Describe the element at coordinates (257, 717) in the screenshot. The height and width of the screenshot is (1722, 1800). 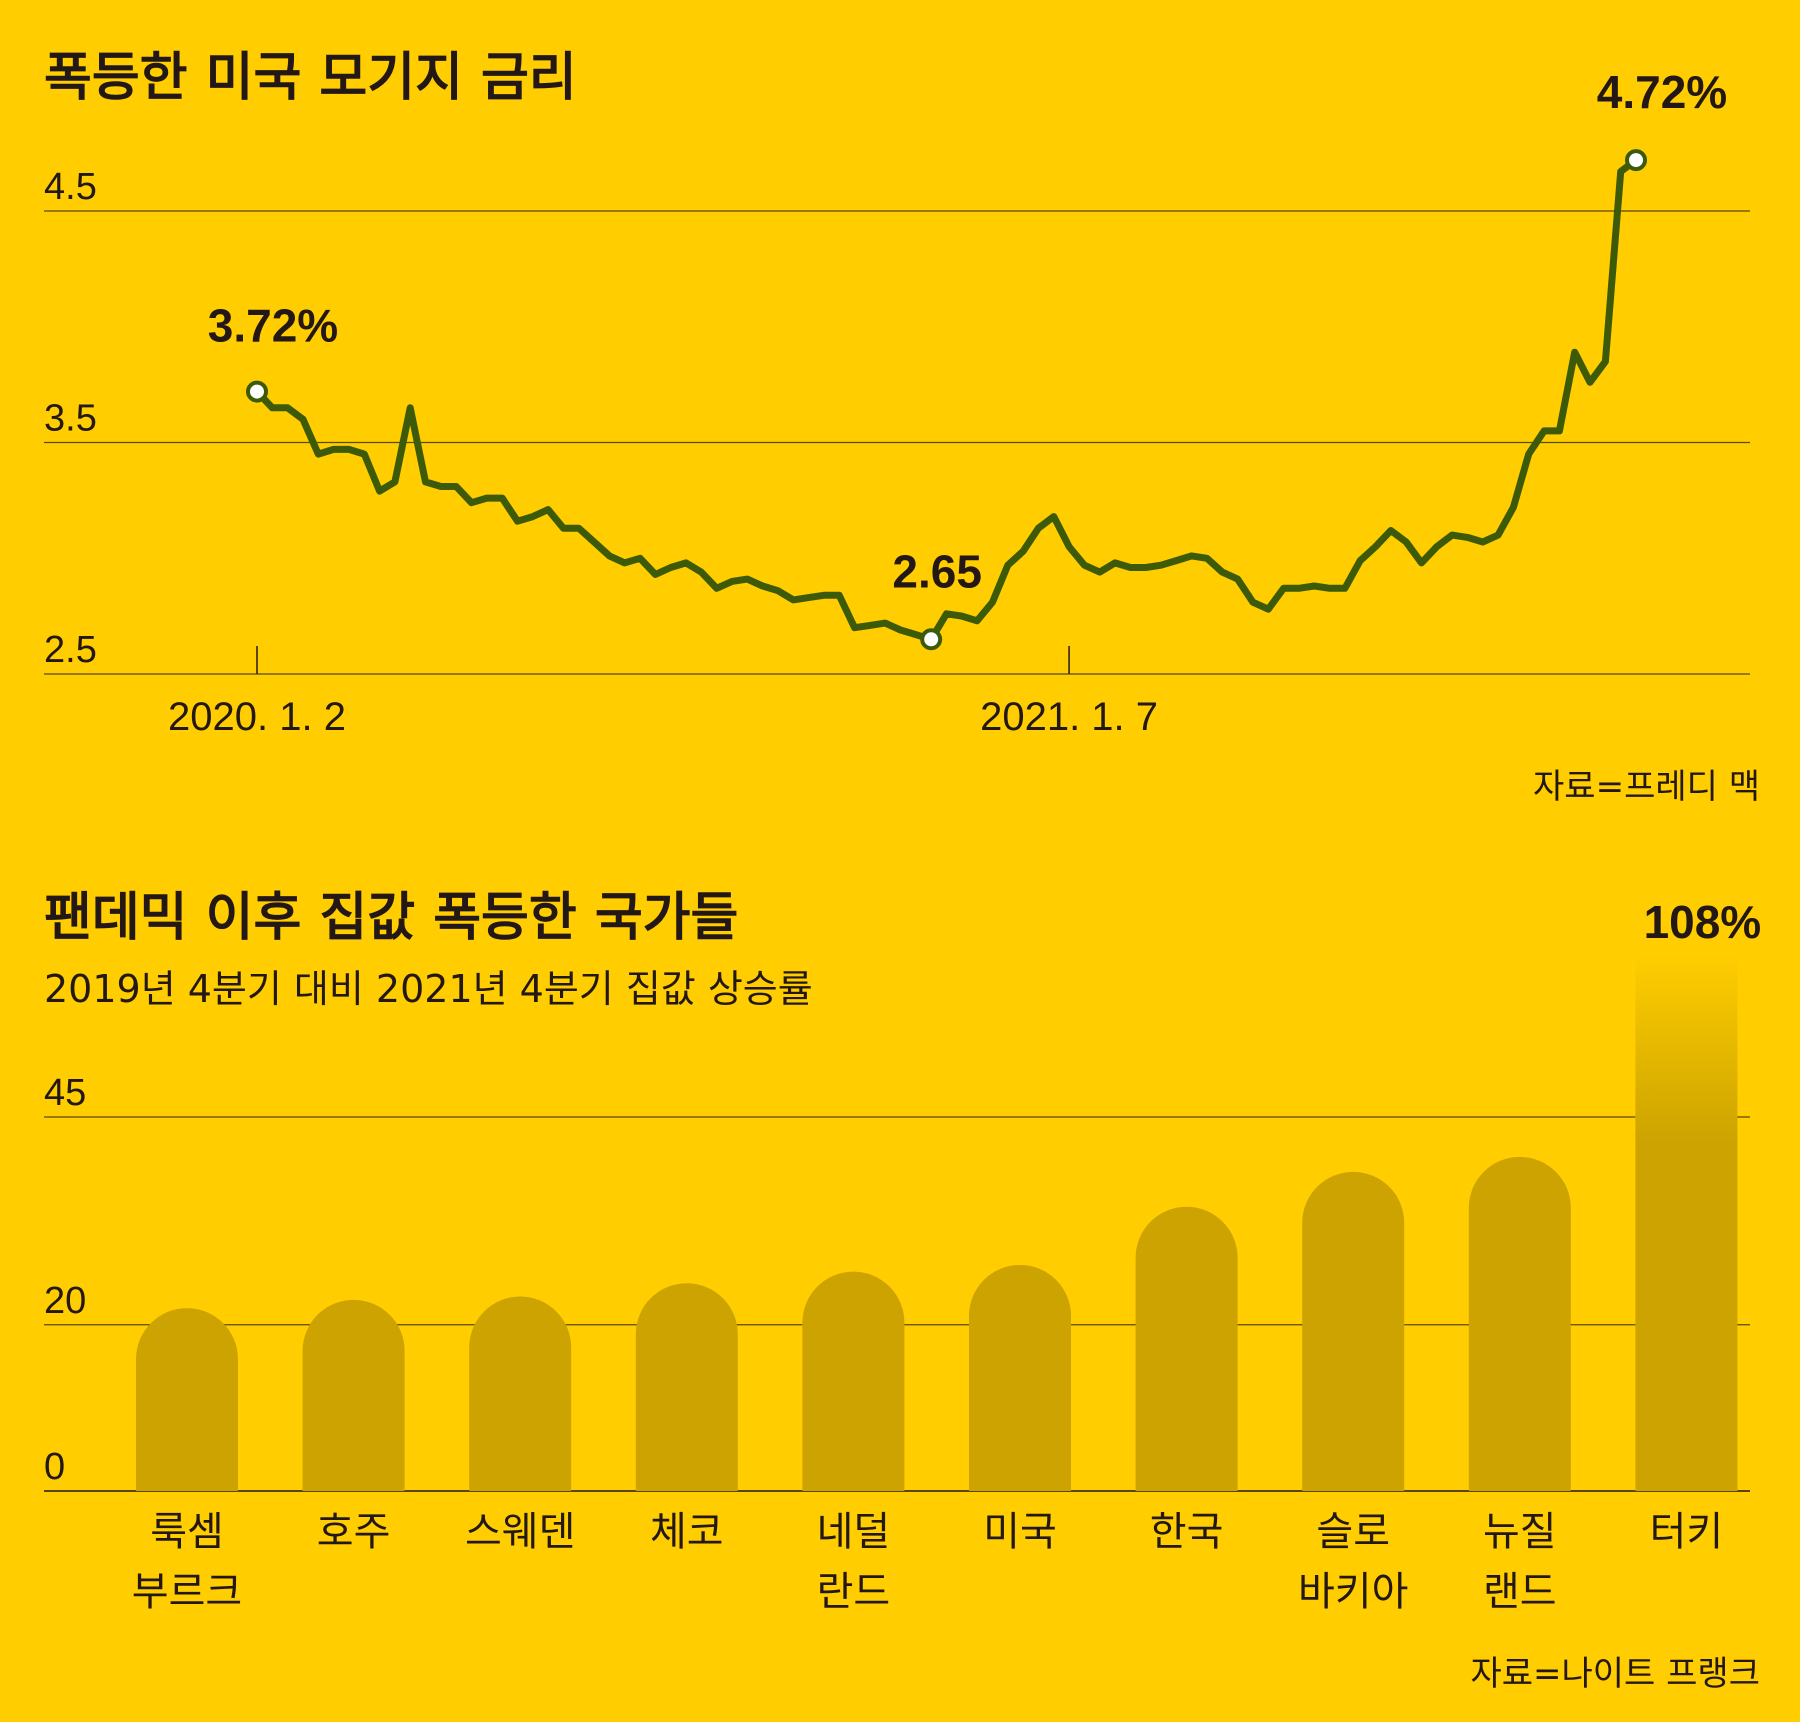
I see `line-x-tick-0: 2020. 1. 2` at that location.